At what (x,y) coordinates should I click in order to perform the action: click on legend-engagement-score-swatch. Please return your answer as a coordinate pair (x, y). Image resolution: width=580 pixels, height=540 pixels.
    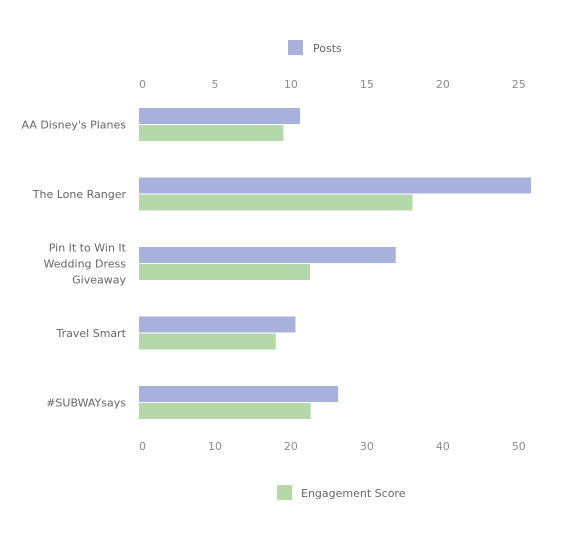
    Looking at the image, I should click on (284, 492).